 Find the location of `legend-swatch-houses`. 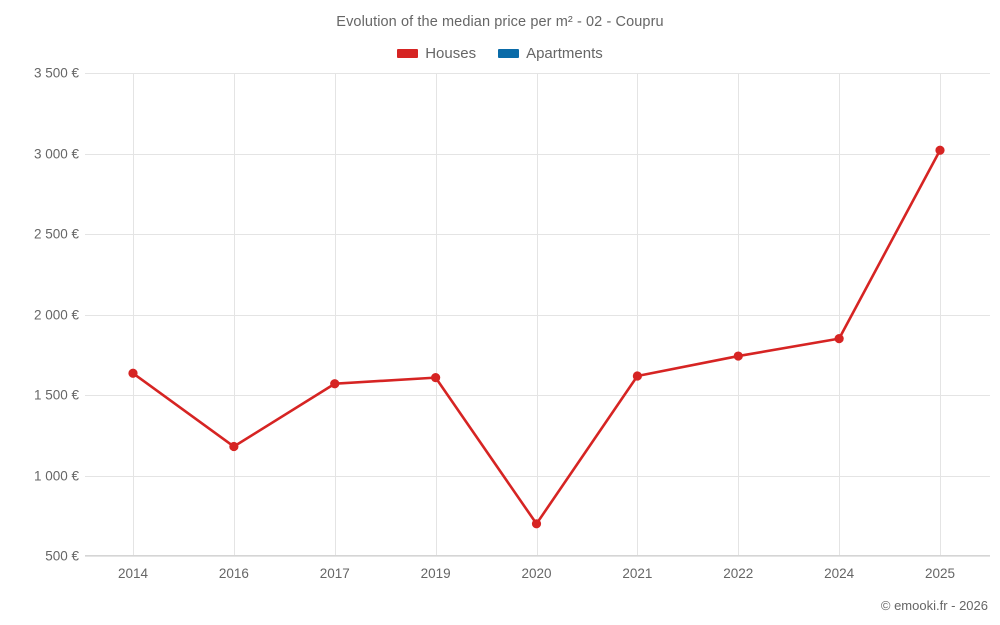

legend-swatch-houses is located at coordinates (408, 53).